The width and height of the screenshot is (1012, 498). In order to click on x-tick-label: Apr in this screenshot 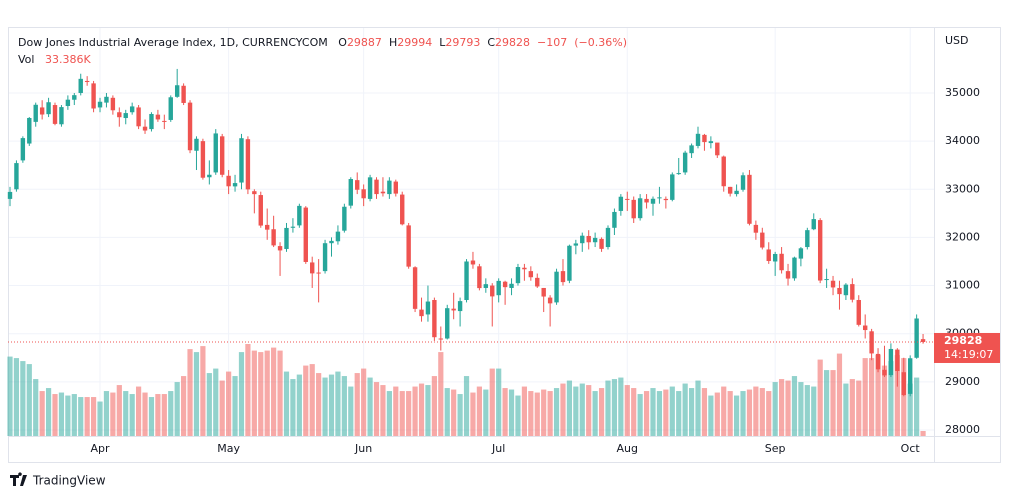, I will do `click(101, 448)`.